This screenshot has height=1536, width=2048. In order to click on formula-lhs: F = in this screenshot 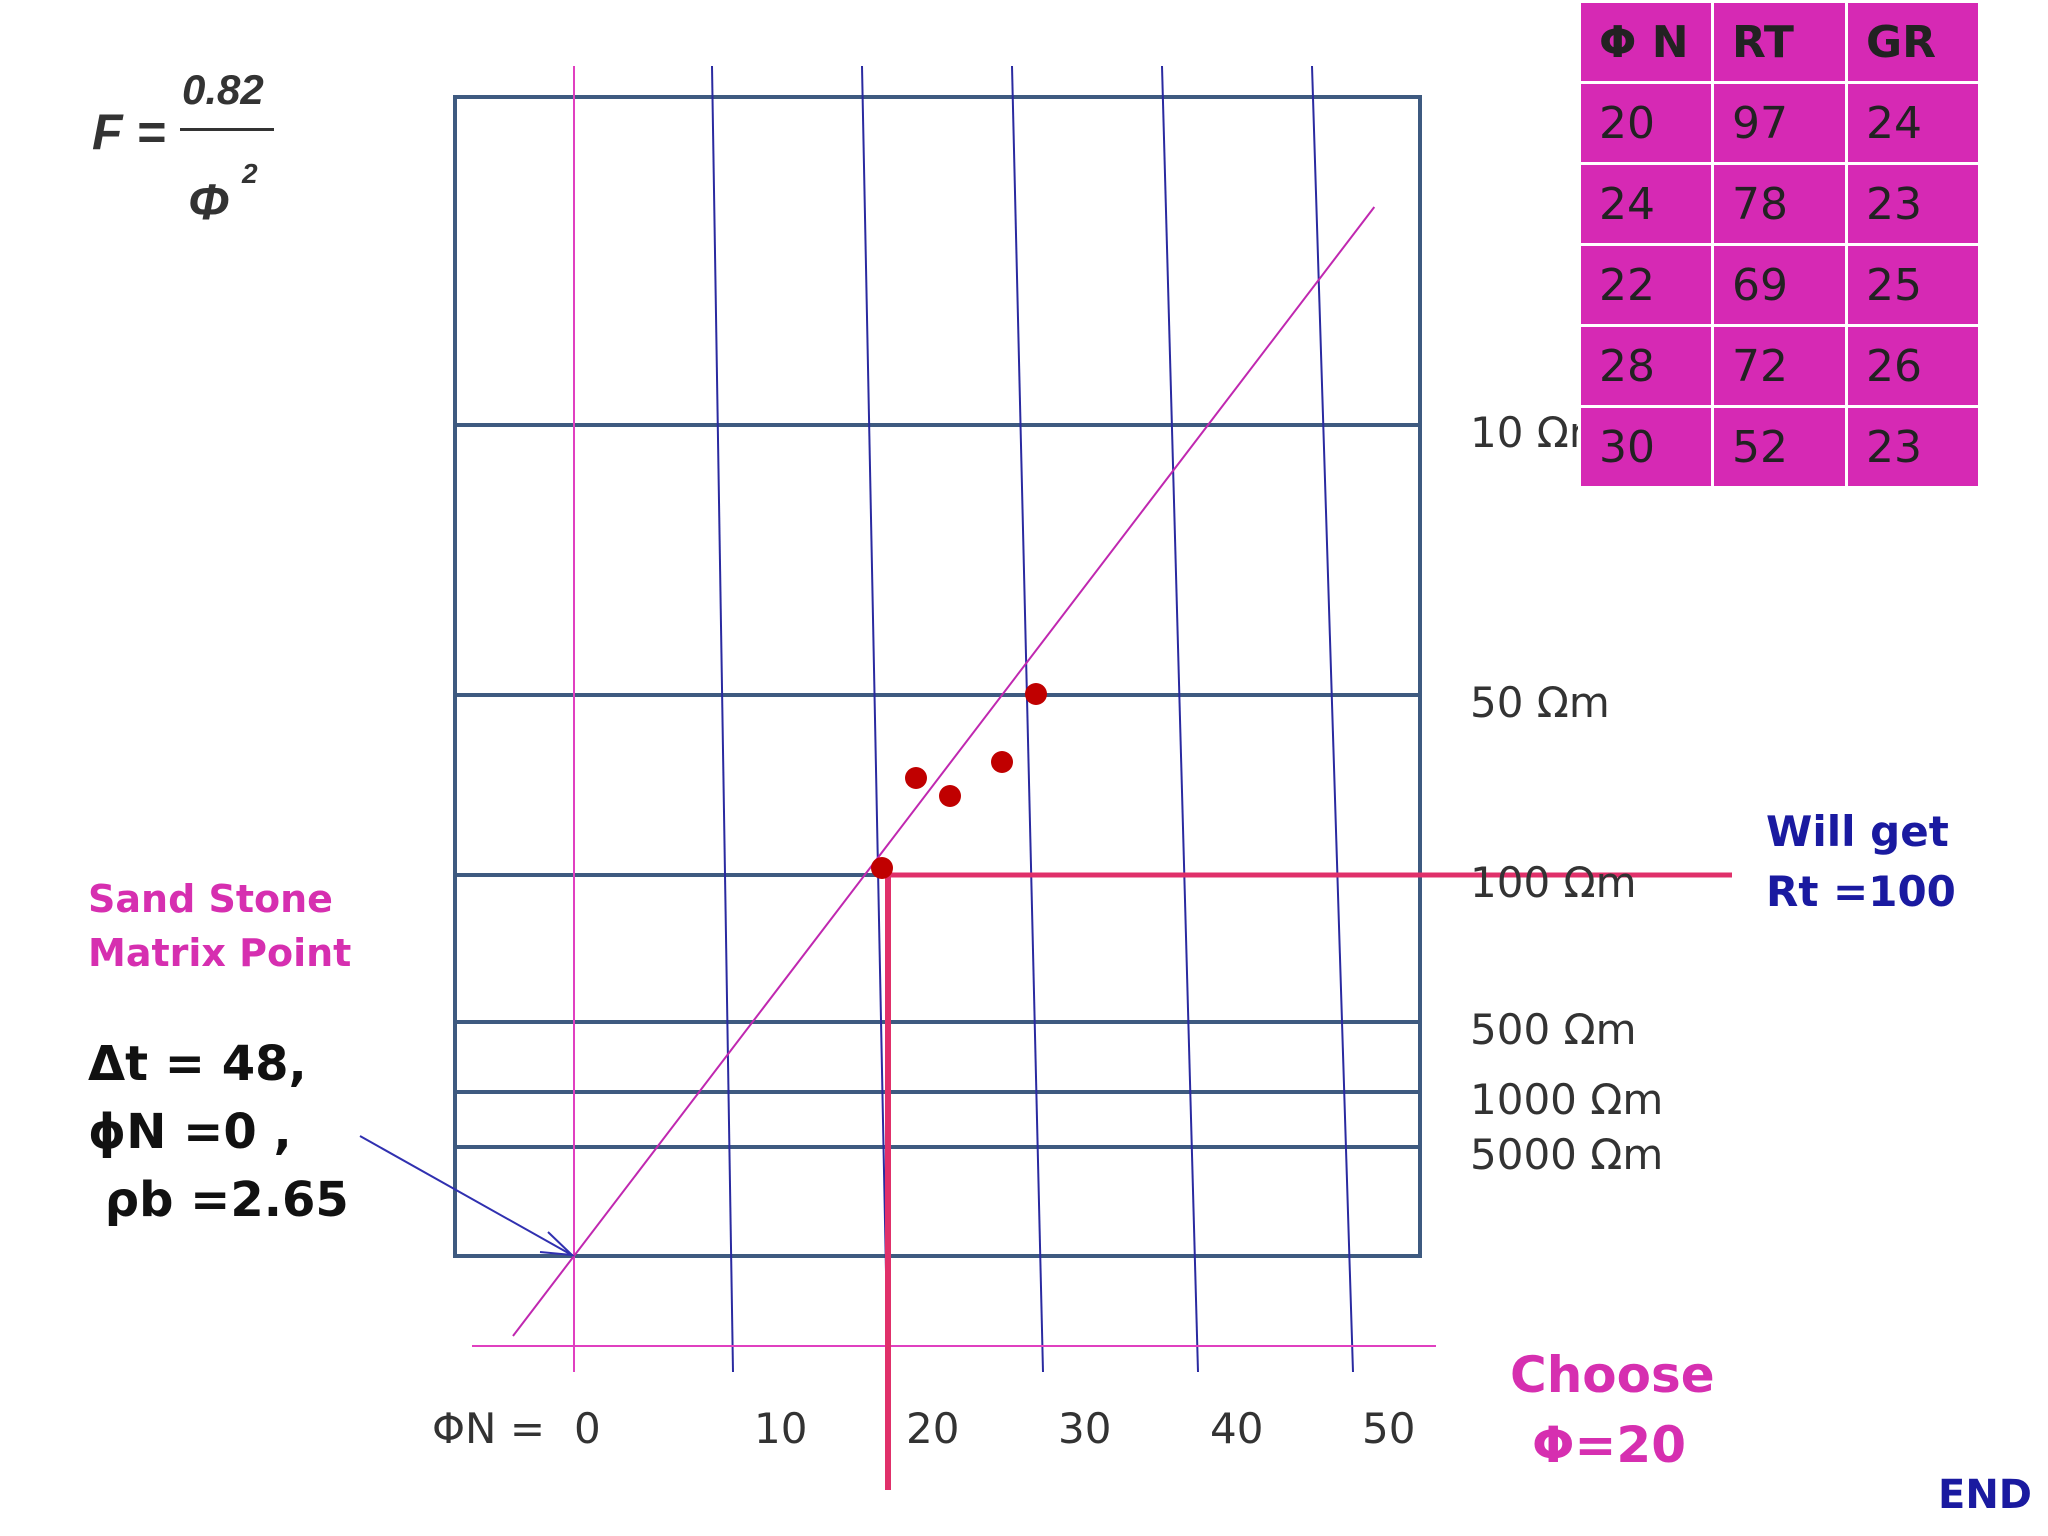, I will do `click(129, 132)`.